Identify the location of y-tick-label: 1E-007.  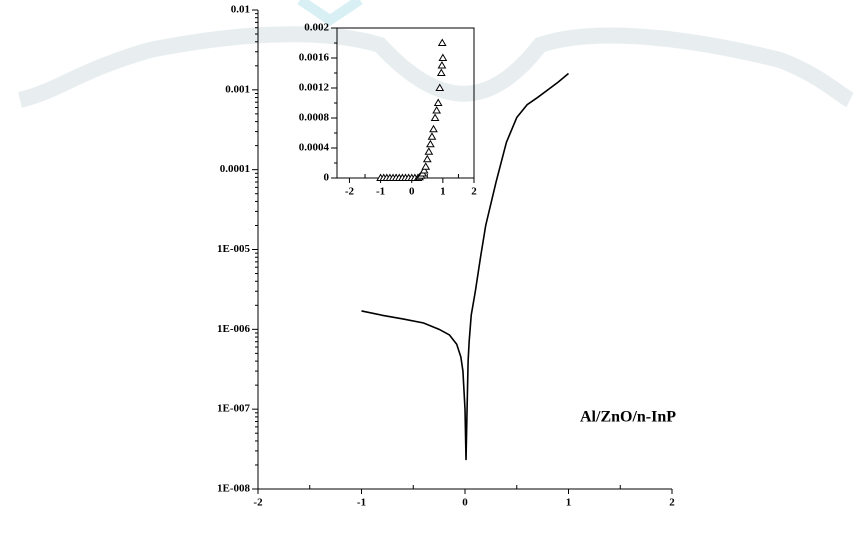
(234, 409).